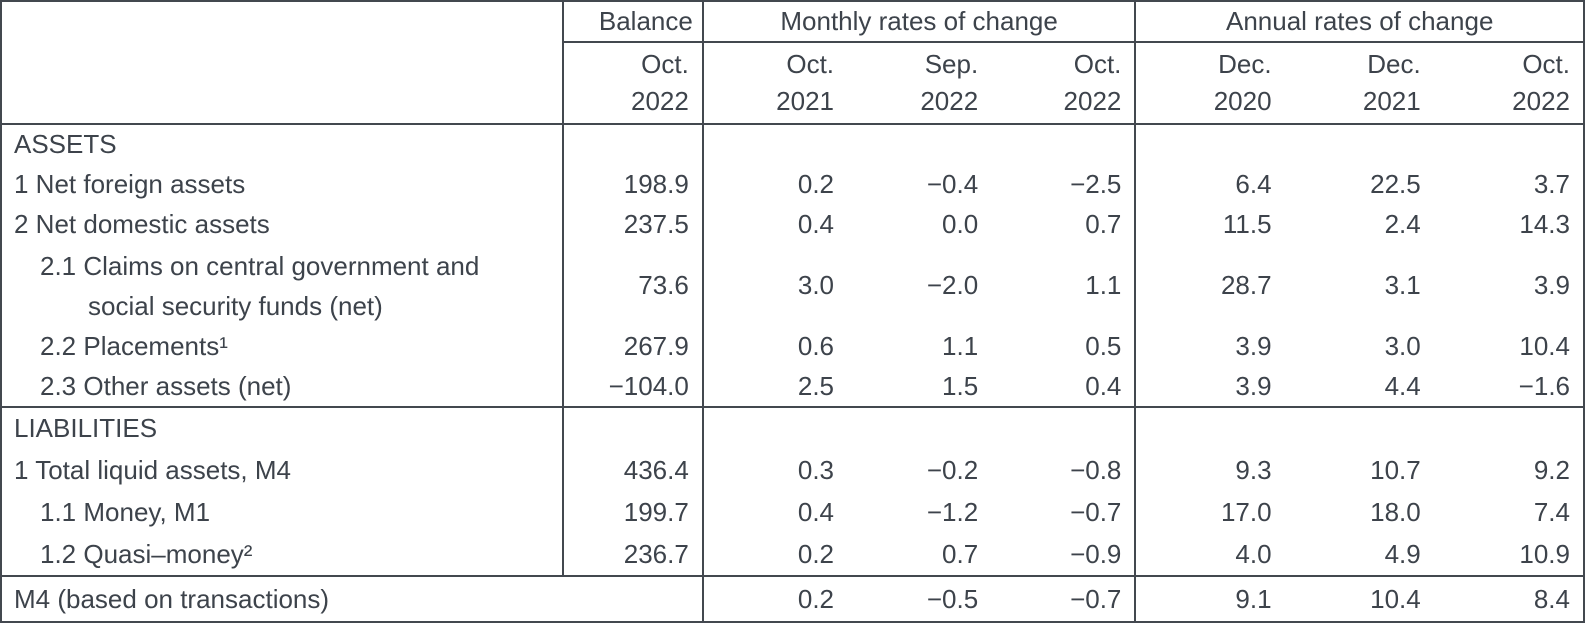 The image size is (1585, 623). What do you see at coordinates (1064, 470) in the screenshot?
I see `monthly-value: −0.8` at bounding box center [1064, 470].